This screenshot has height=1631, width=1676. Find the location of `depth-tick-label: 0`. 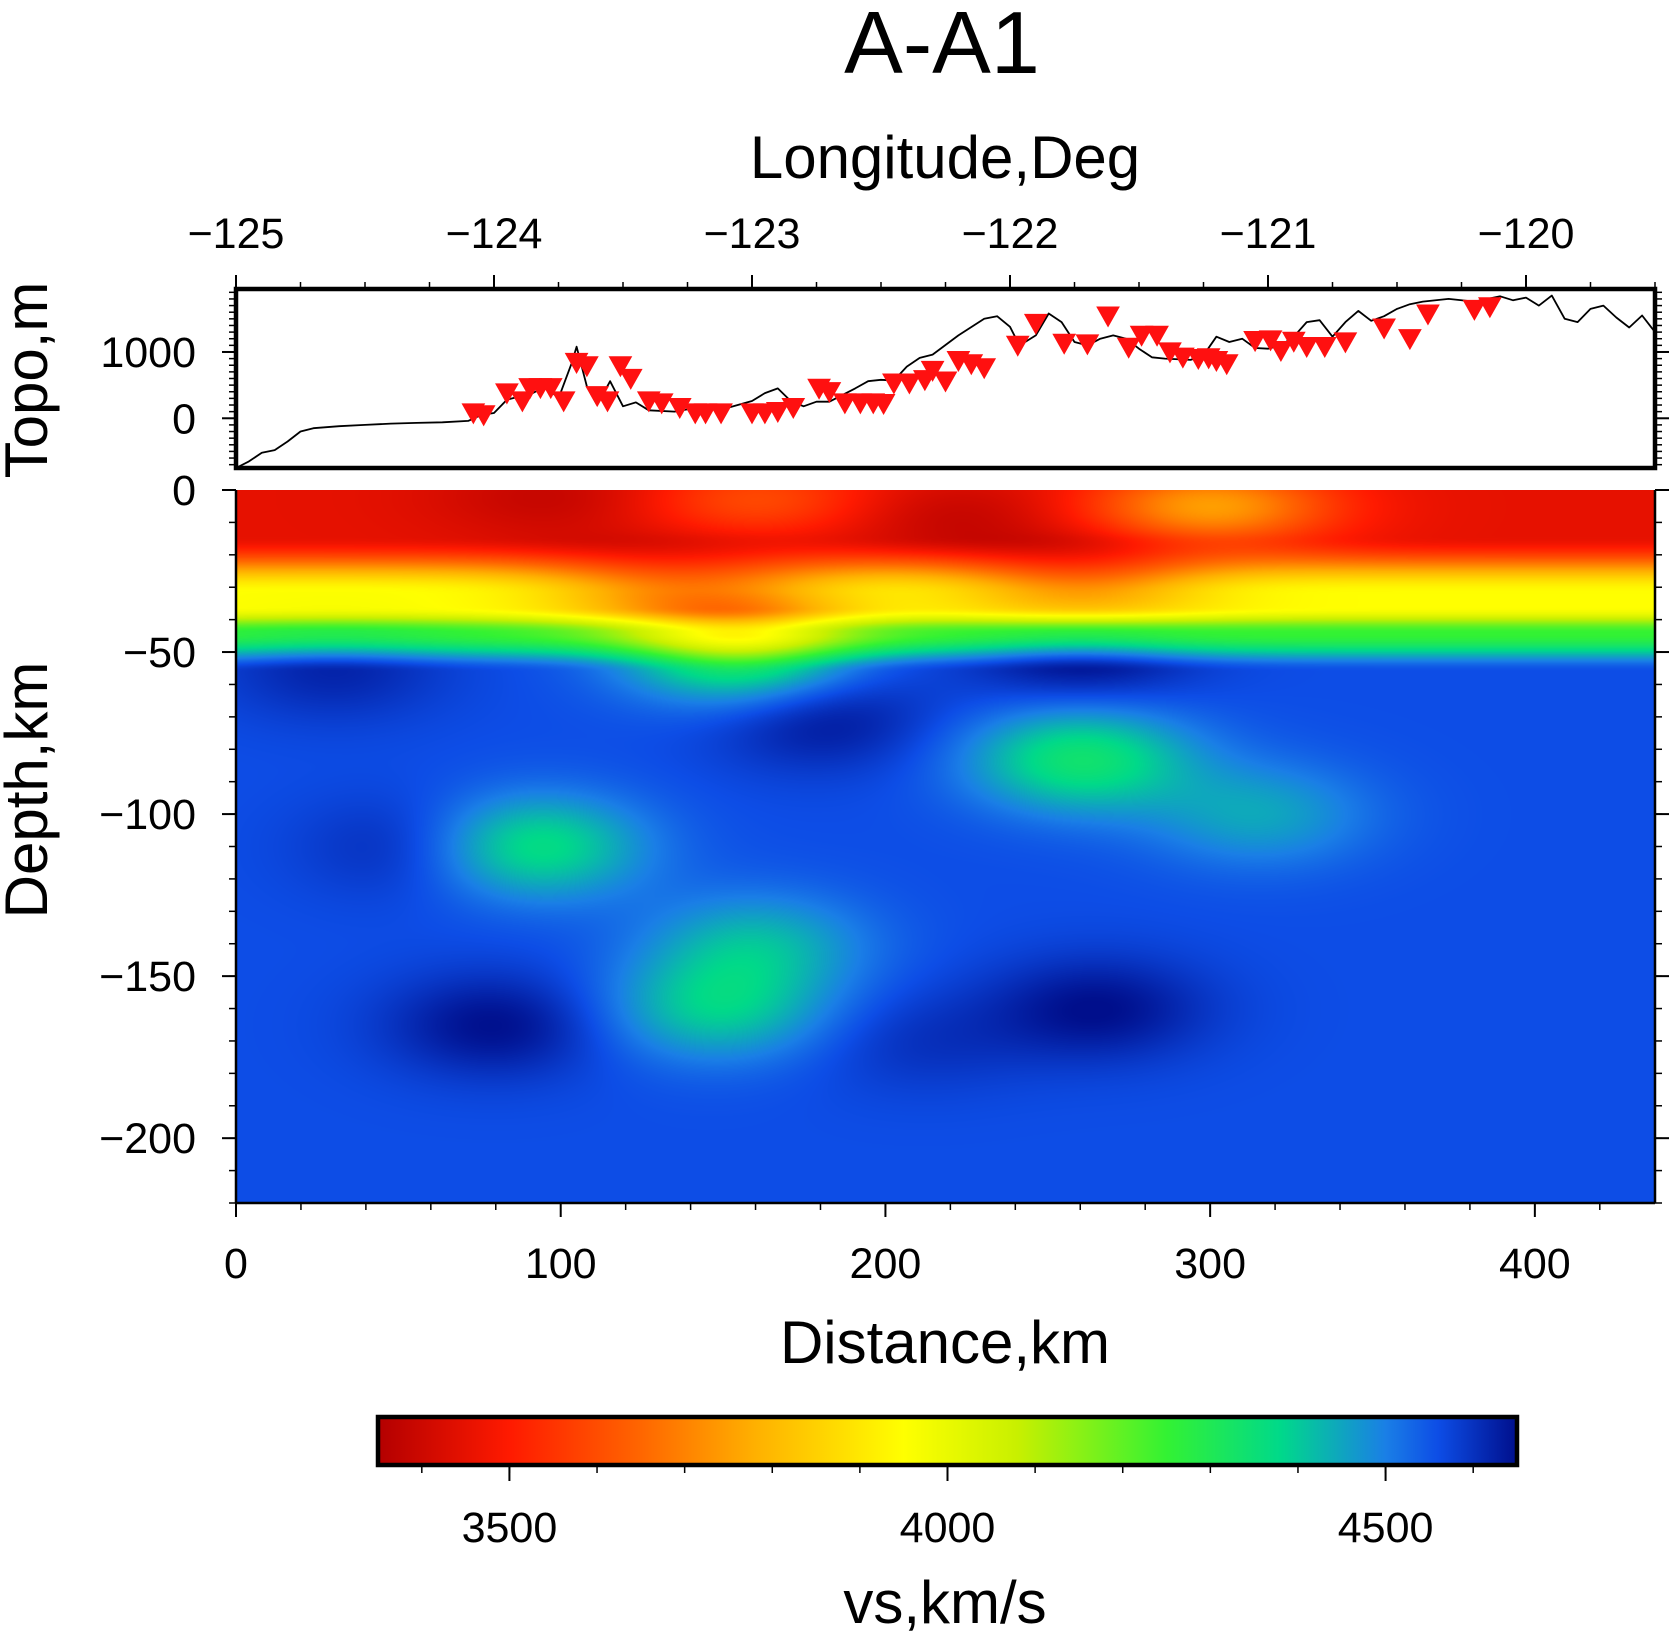

depth-tick-label: 0 is located at coordinates (184, 491).